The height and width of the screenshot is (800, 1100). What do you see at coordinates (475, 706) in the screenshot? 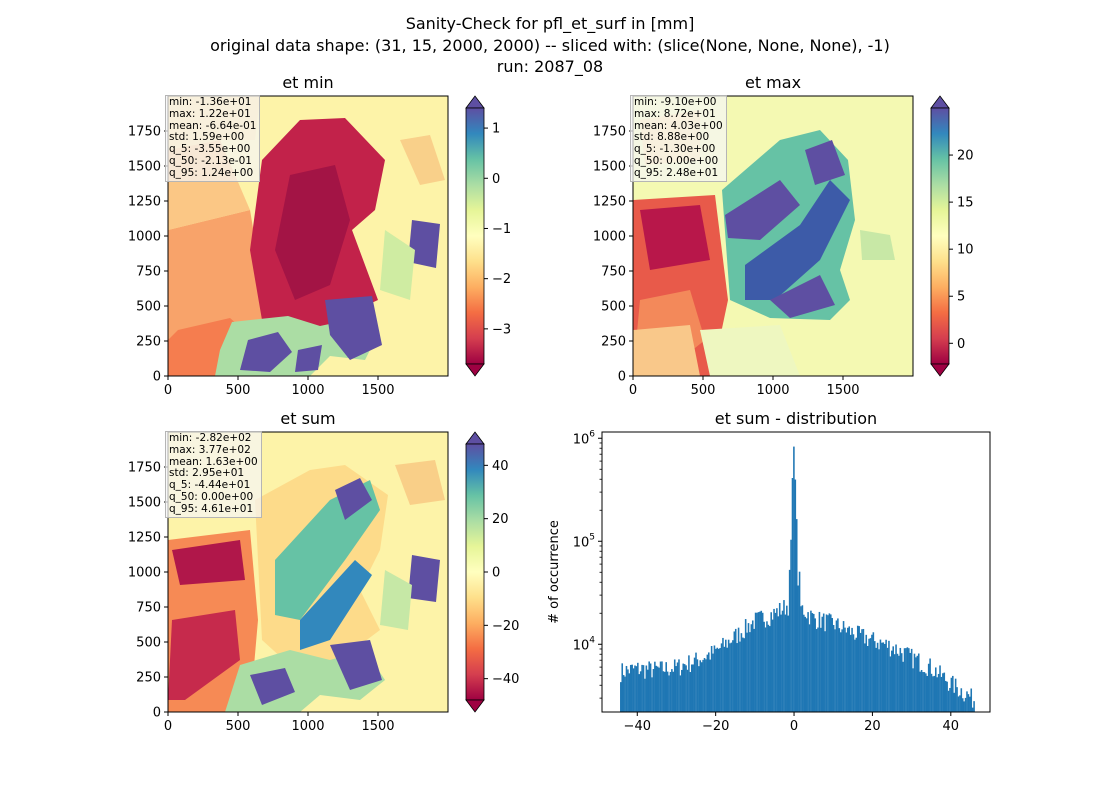
I see `et-sum-colorbar-extend-min` at bounding box center [475, 706].